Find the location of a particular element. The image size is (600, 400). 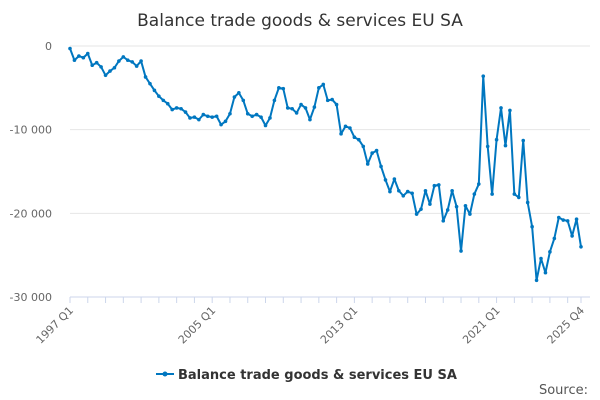

legend-marker is located at coordinates (165, 374).